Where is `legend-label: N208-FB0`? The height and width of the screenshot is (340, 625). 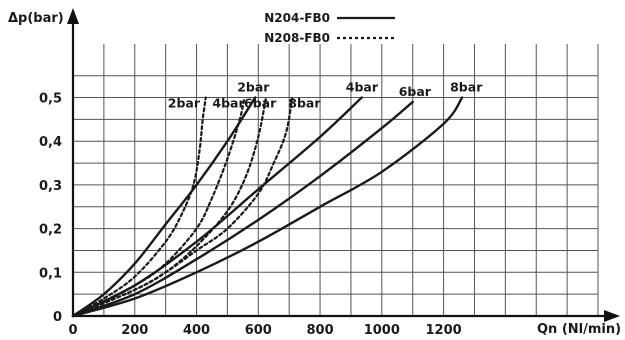
legend-label: N208-FB0 is located at coordinates (297, 38).